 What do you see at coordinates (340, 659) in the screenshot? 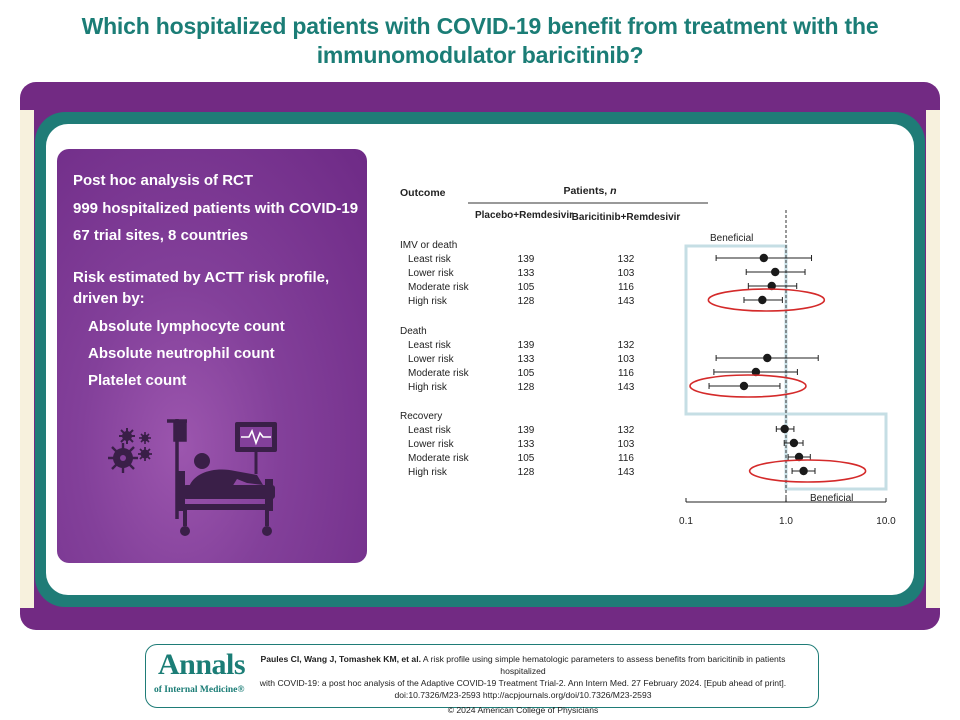
I see `citation-authors: Paules CI, Wang J, Tomashek KM, et al.` at bounding box center [340, 659].